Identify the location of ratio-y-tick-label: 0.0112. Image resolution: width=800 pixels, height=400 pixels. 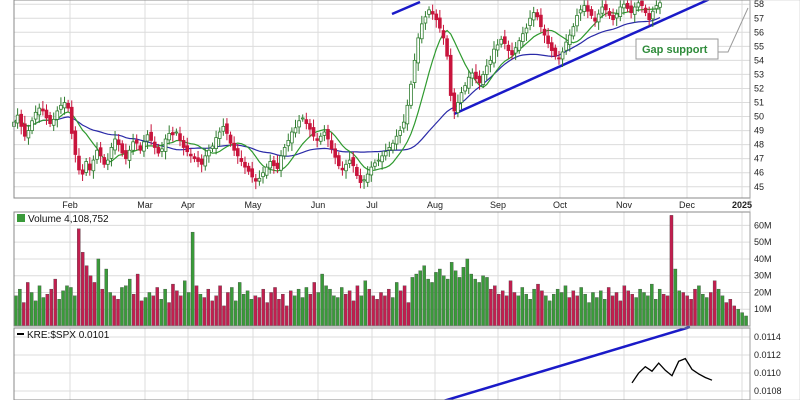
(767, 355).